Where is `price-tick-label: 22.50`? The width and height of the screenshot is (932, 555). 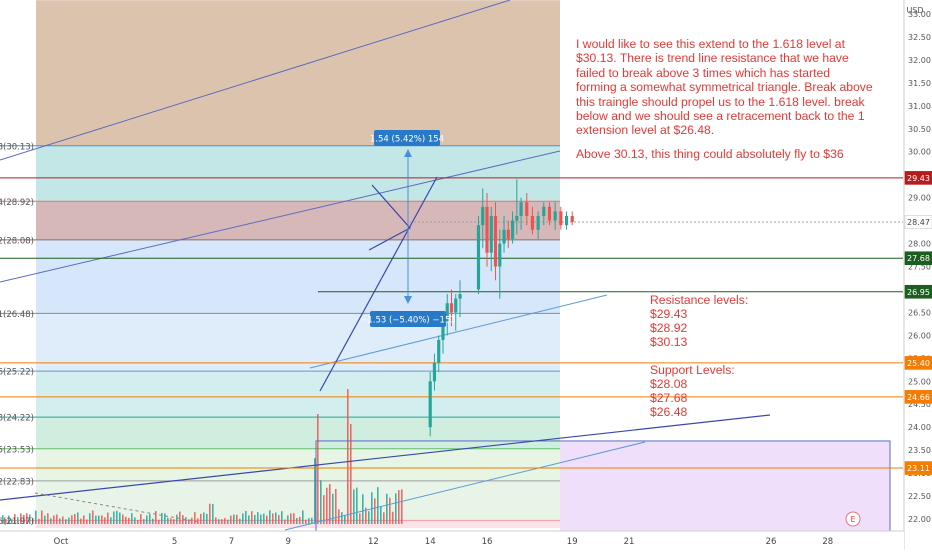 price-tick-label: 22.50 is located at coordinates (919, 496).